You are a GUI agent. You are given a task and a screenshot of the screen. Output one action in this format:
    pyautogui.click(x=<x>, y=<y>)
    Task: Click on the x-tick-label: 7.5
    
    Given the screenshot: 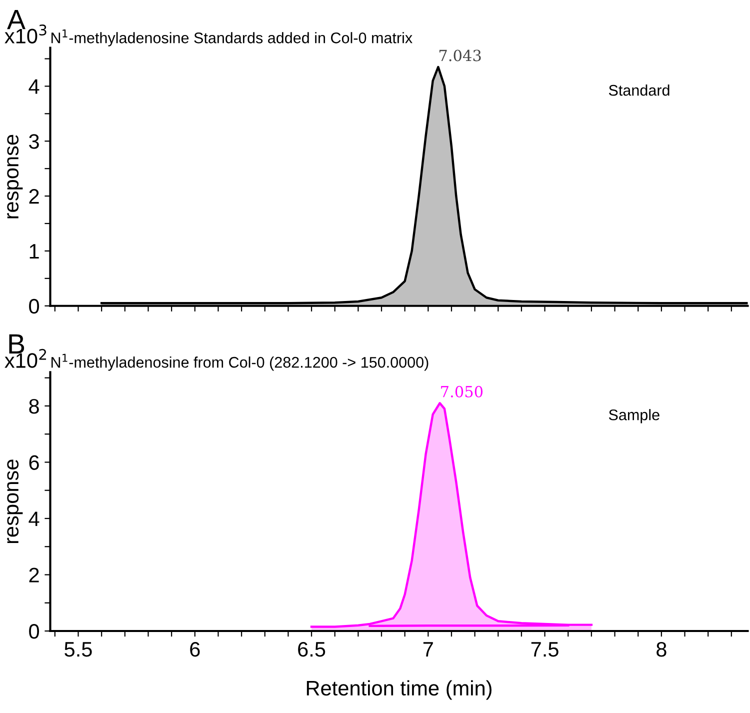 What is the action you would take?
    pyautogui.click(x=544, y=649)
    